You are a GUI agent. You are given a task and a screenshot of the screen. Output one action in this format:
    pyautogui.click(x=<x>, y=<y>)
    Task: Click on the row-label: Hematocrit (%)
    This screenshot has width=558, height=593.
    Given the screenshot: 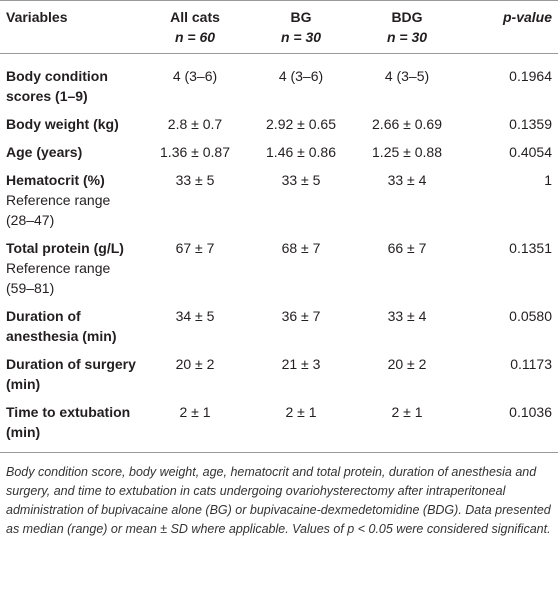 What is the action you would take?
    pyautogui.click(x=55, y=180)
    